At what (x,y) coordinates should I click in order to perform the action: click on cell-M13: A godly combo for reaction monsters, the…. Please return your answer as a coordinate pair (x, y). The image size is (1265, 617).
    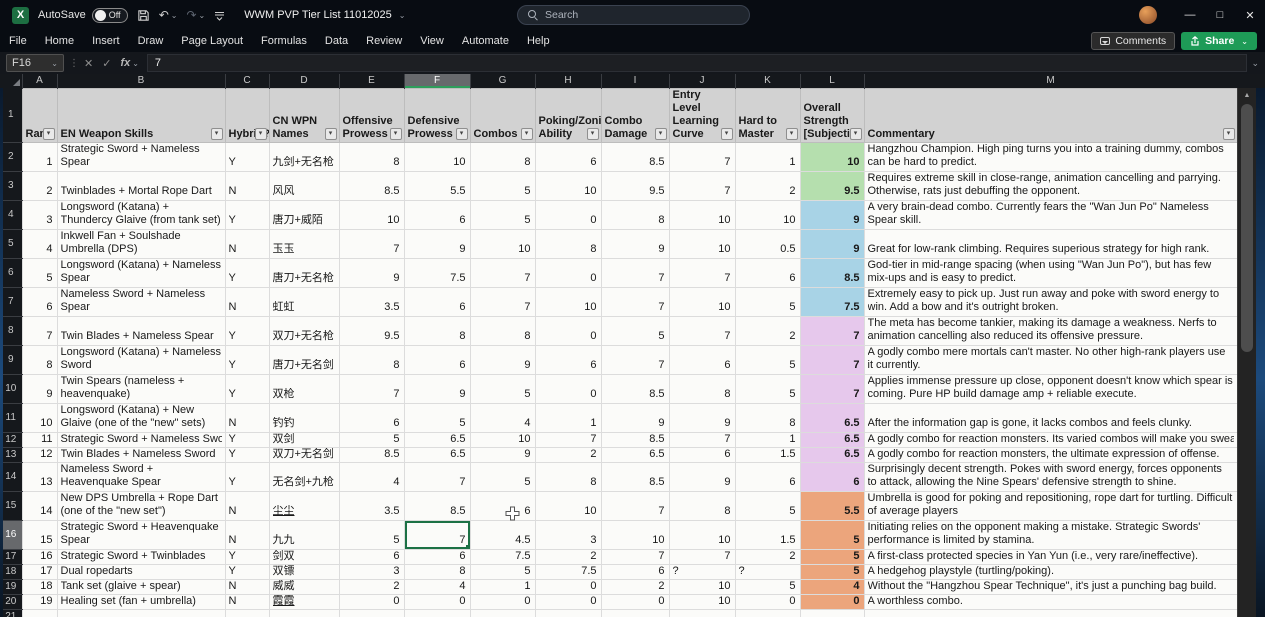
    Looking at the image, I should click on (1050, 454).